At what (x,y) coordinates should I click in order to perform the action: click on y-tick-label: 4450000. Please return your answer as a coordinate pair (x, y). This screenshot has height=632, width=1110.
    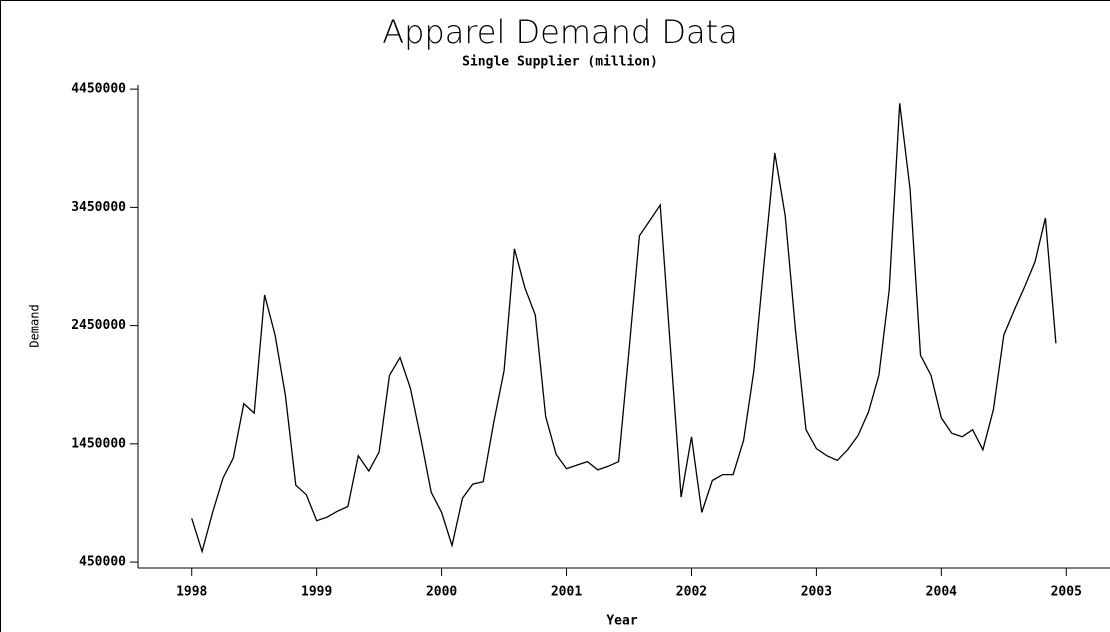
    Looking at the image, I should click on (98, 89).